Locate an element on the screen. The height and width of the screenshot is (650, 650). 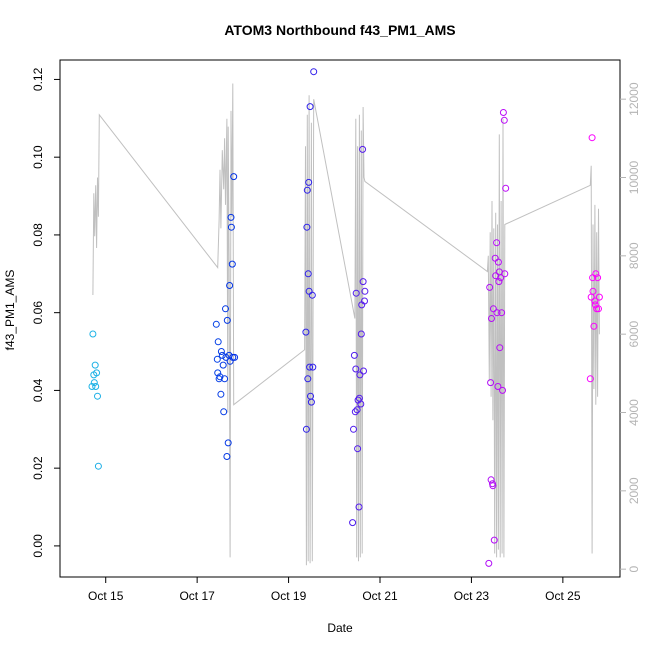
y2-tick-label: 12000 is located at coordinates (634, 99).